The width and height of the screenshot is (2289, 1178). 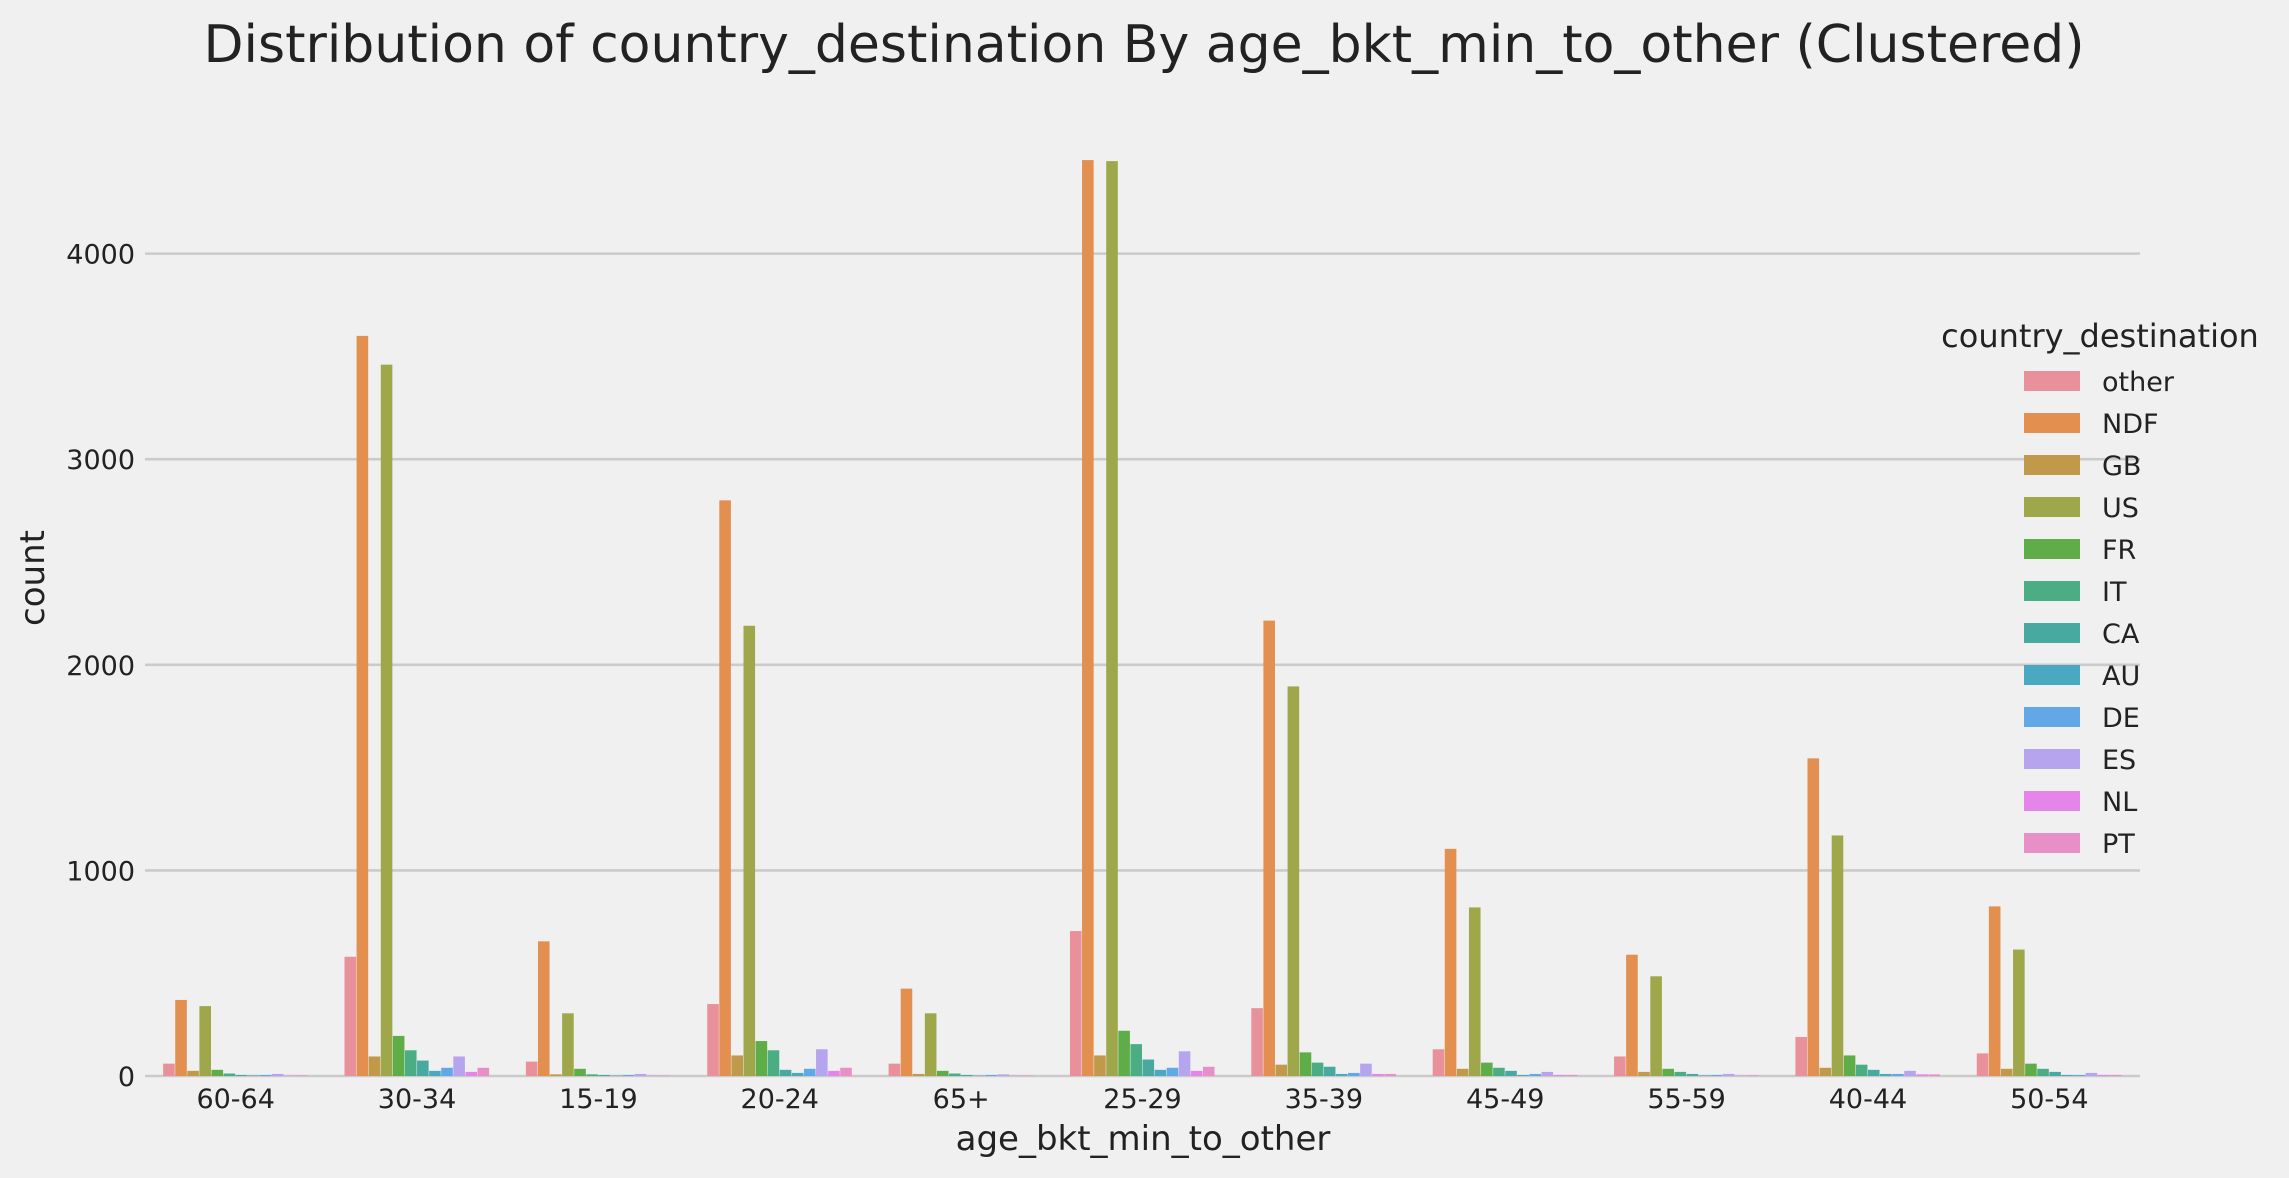 What do you see at coordinates (2119, 760) in the screenshot?
I see `legend-label-es: ES` at bounding box center [2119, 760].